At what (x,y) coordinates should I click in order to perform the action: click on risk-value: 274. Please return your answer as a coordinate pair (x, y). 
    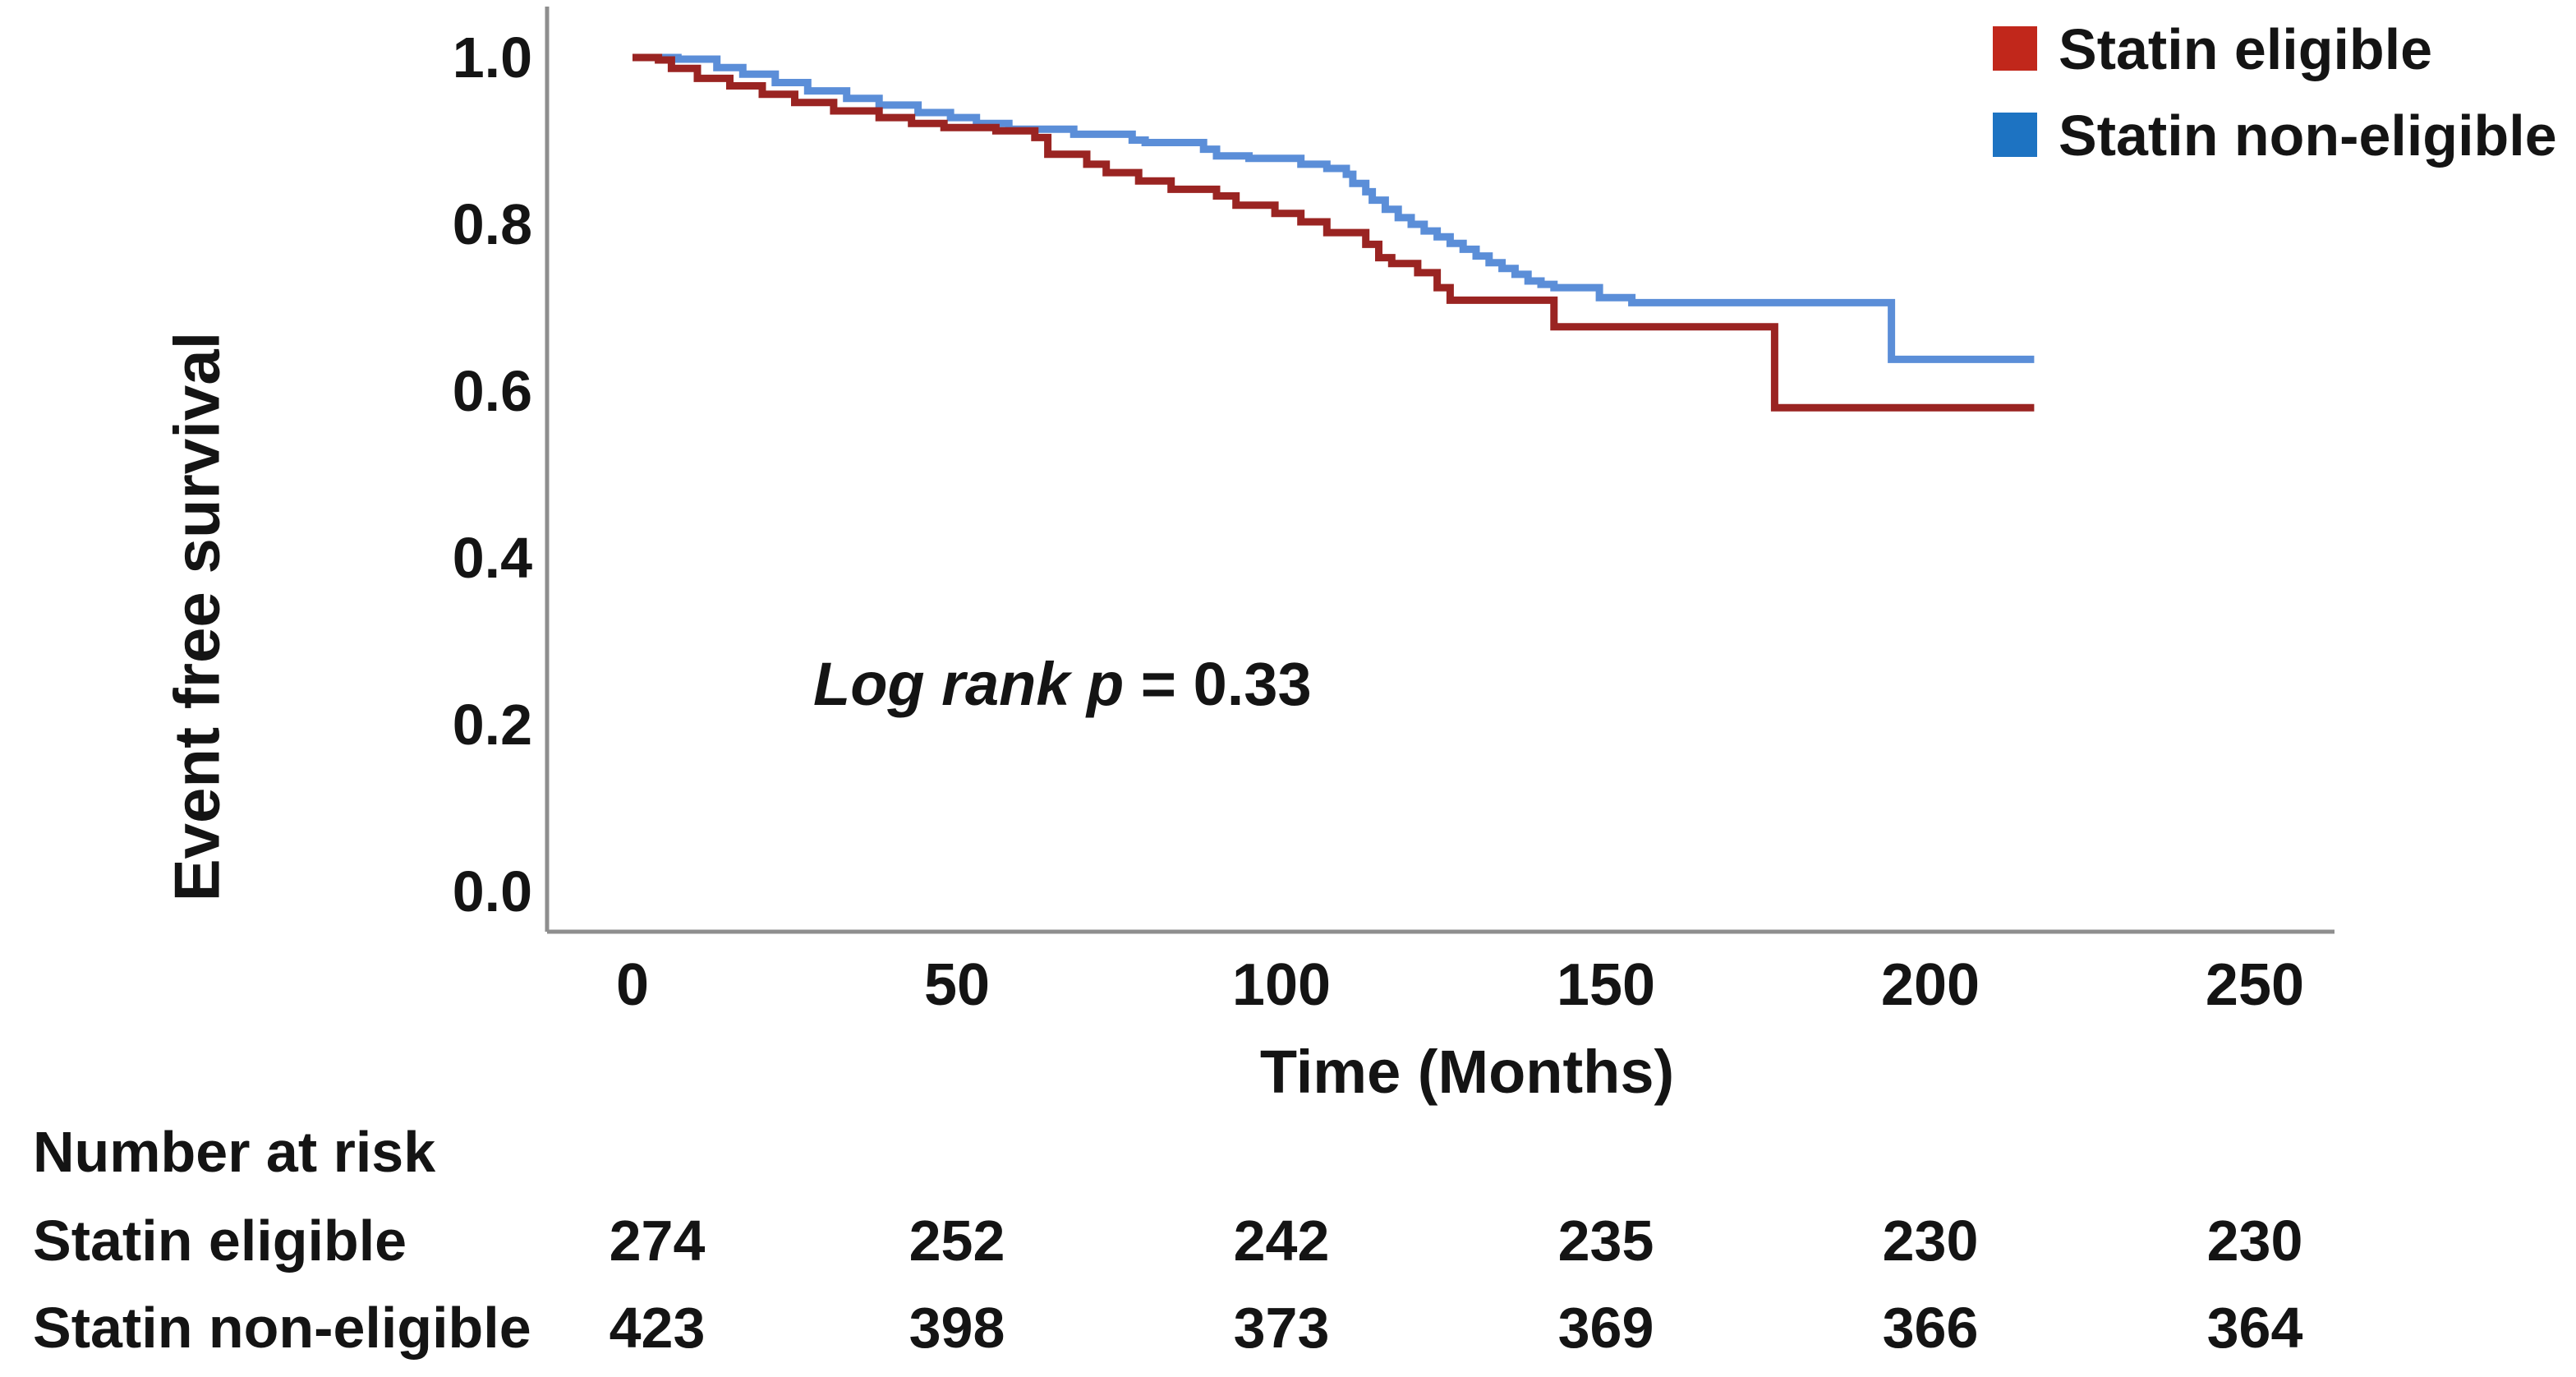
    Looking at the image, I should click on (657, 1241).